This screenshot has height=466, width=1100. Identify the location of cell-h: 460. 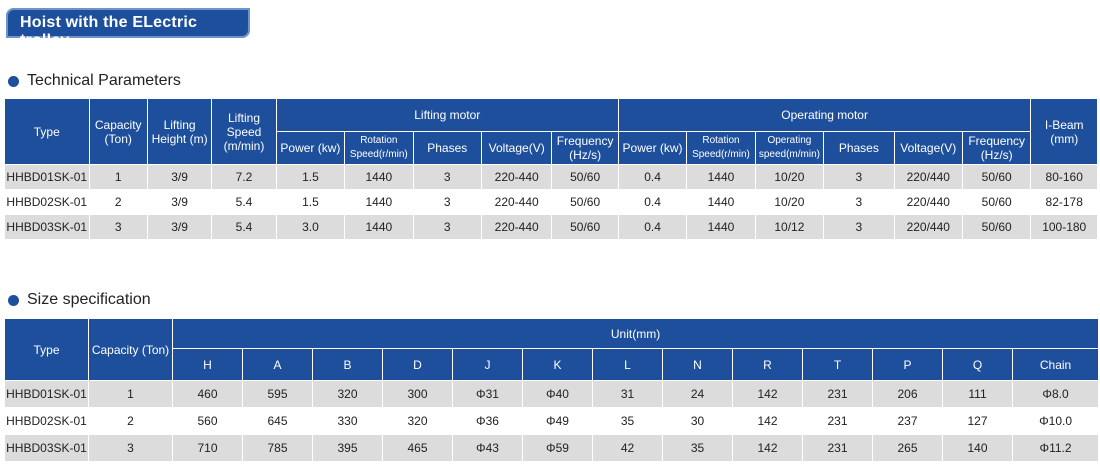
(207, 394).